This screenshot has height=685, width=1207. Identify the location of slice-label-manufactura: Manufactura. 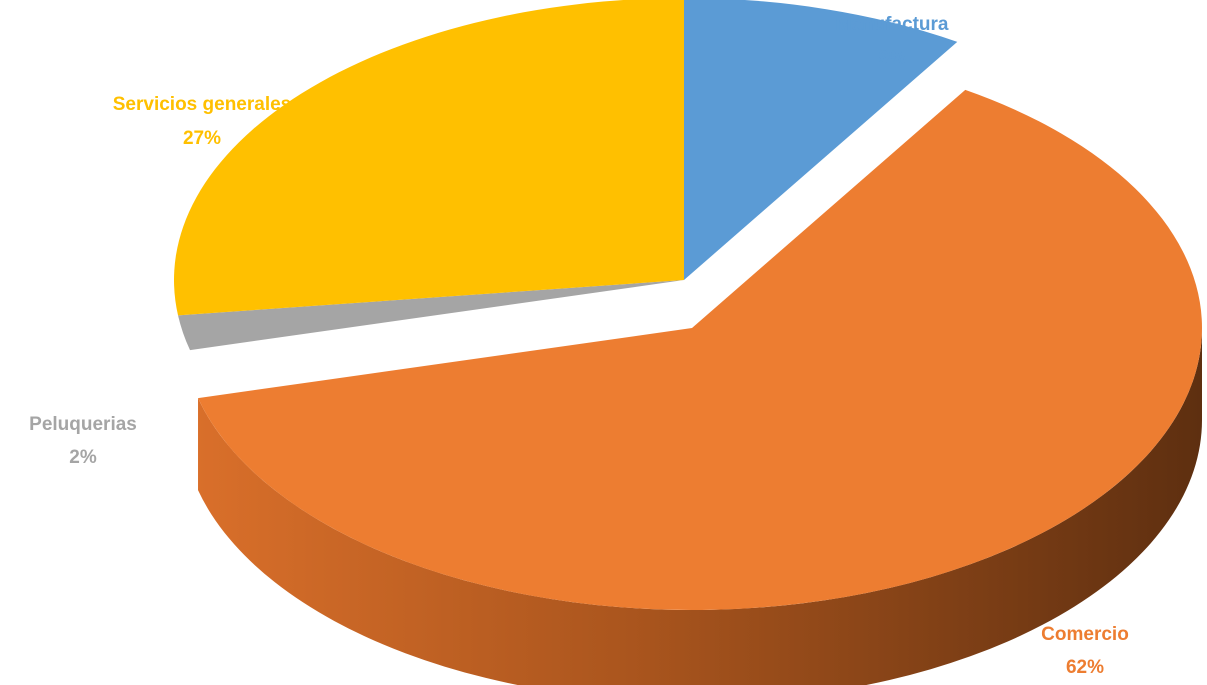
(892, 24).